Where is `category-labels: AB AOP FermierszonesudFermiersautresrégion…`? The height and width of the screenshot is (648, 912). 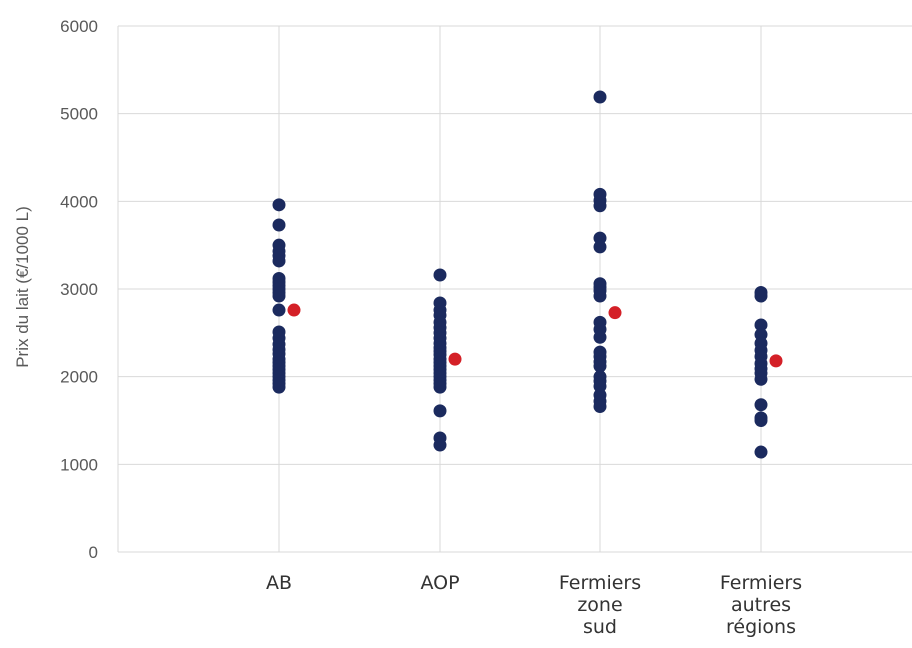
category-labels: AB AOP FermierszonesudFermiersautresrégion… is located at coordinates (534, 605).